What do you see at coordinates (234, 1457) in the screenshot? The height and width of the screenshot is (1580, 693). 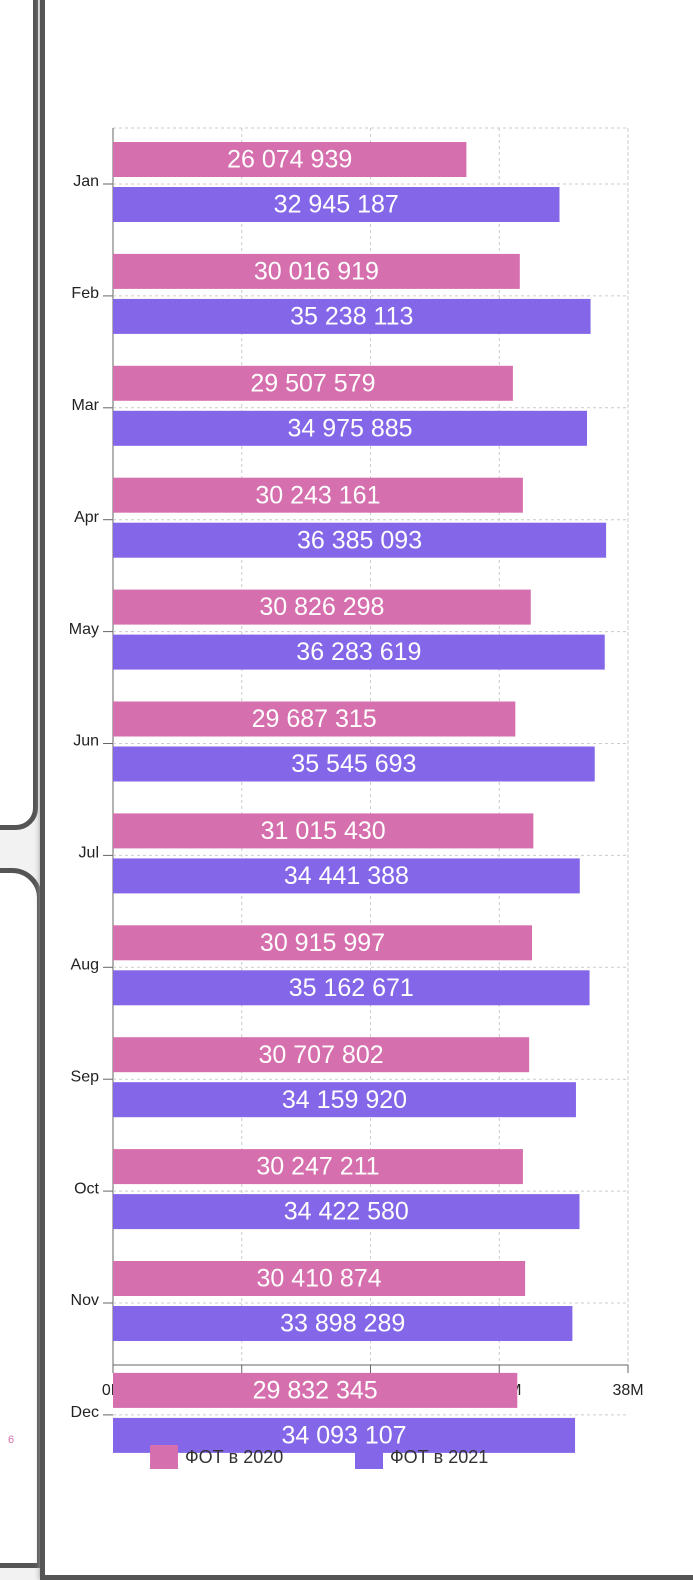 I see `legend-label: ФОТ в 2020` at bounding box center [234, 1457].